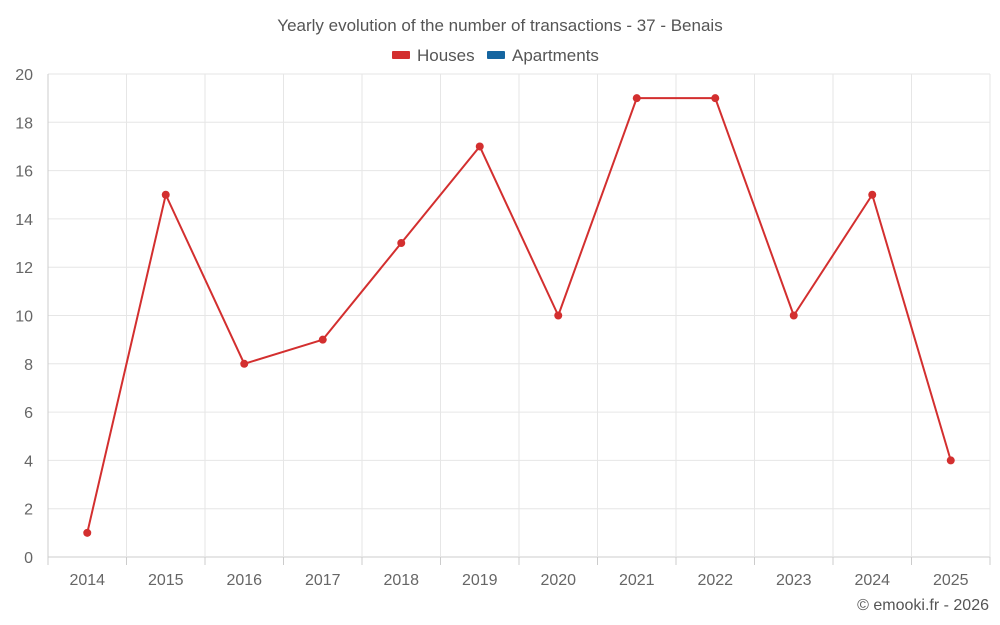 The width and height of the screenshot is (1000, 625). I want to click on legend: Houses Apartments, so click(495, 55).